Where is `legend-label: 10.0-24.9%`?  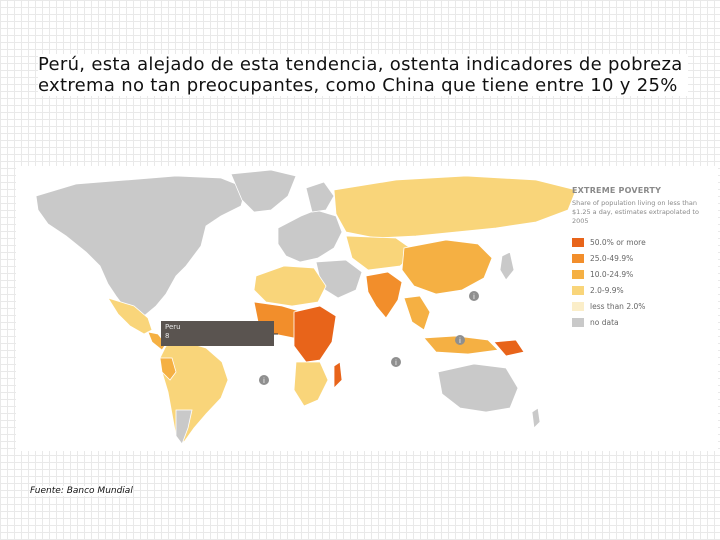 legend-label: 10.0-24.9% is located at coordinates (612, 274).